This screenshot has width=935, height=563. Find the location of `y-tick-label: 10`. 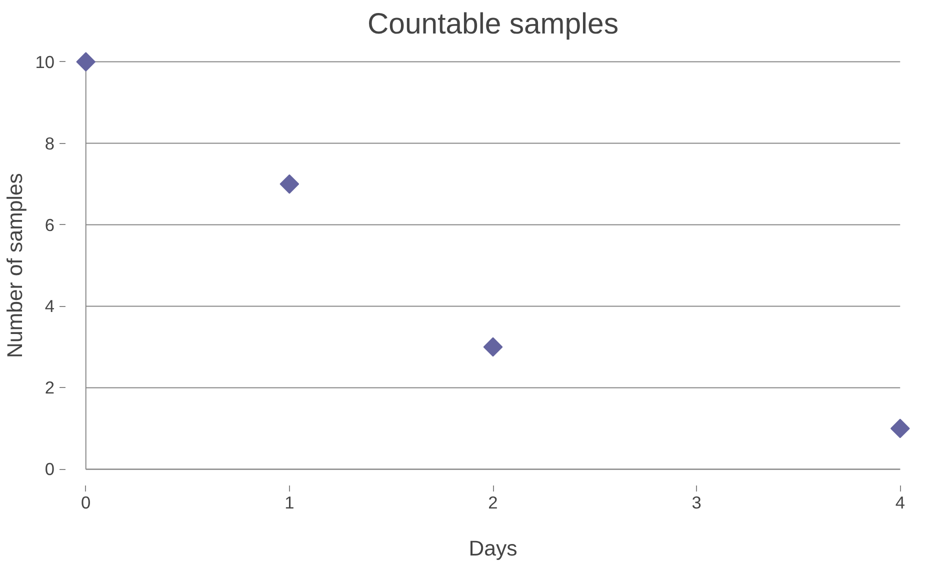

y-tick-label: 10 is located at coordinates (45, 62).